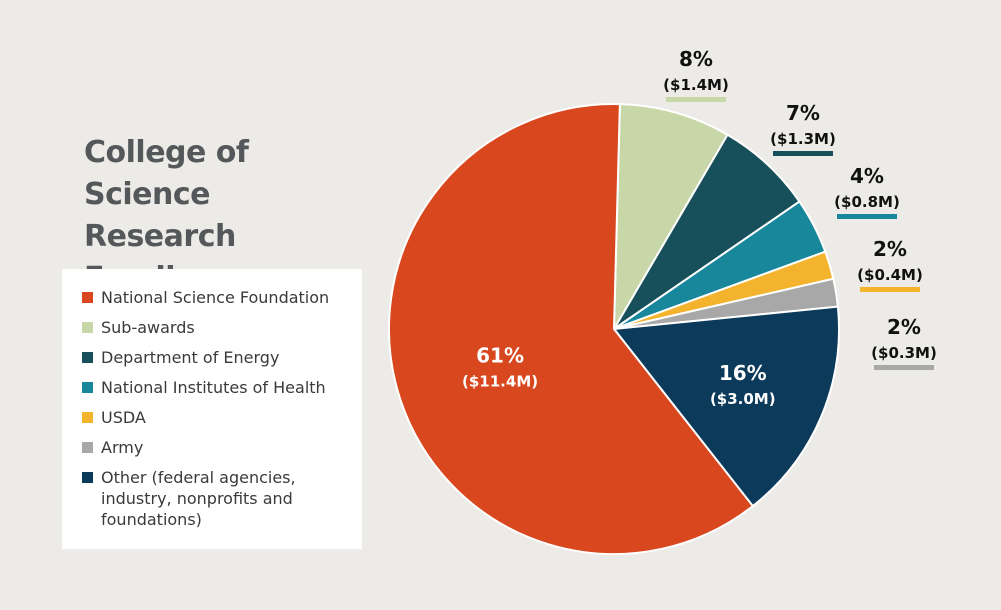 The width and height of the screenshot is (1001, 610). I want to click on legend-label: Department of Energy, so click(190, 357).